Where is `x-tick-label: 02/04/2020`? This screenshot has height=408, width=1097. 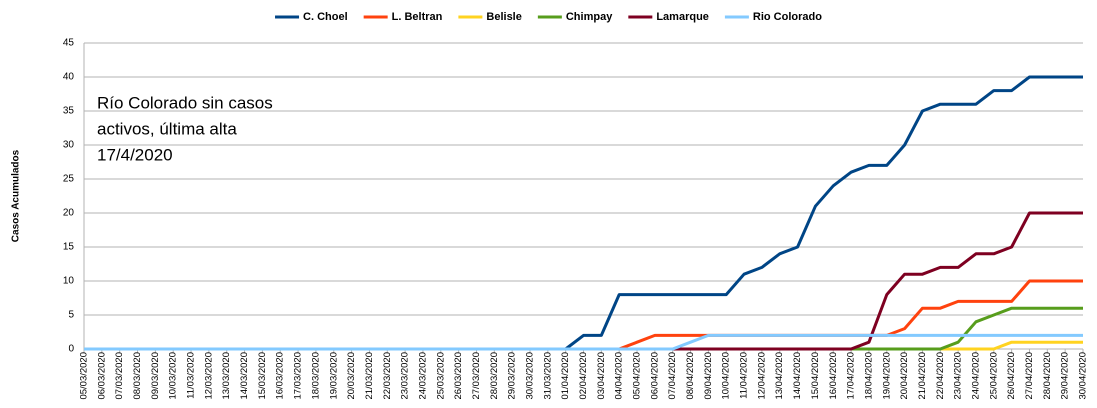
x-tick-label: 02/04/2020 is located at coordinates (583, 376).